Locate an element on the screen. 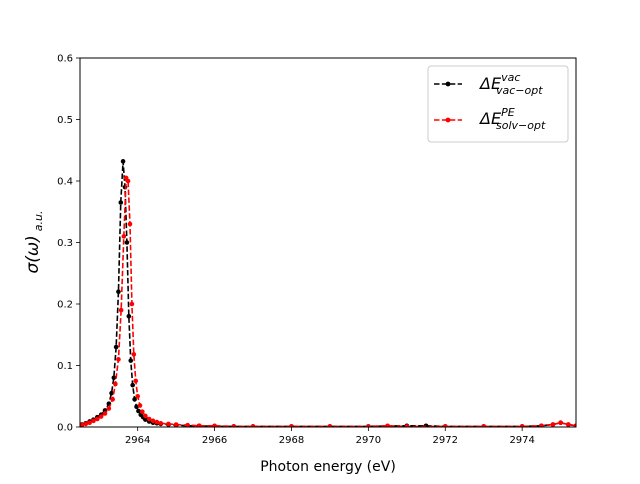 The image size is (640, 484). y-tick-label-4: 0.4 is located at coordinates (65, 182).